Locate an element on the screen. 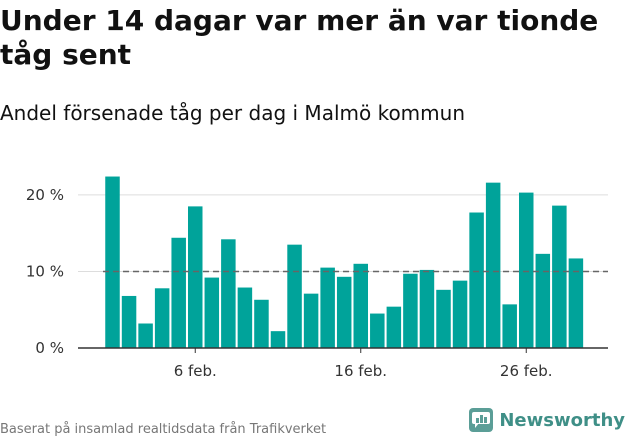  x-tick-labels: 6 feb. 16 feb. 26 feb. is located at coordinates (363, 364).